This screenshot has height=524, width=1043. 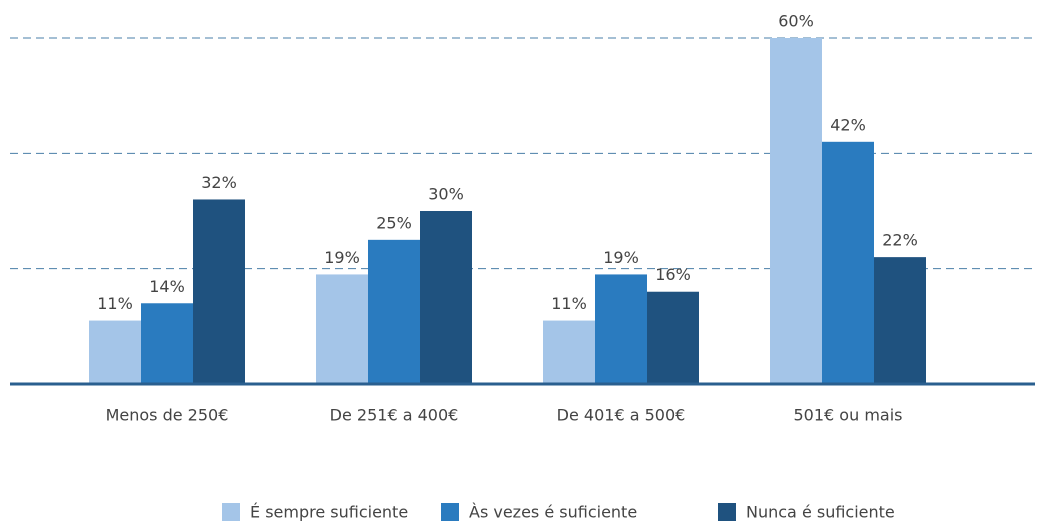 What do you see at coordinates (329, 512) in the screenshot?
I see `legend-label: É sempre suficiente` at bounding box center [329, 512].